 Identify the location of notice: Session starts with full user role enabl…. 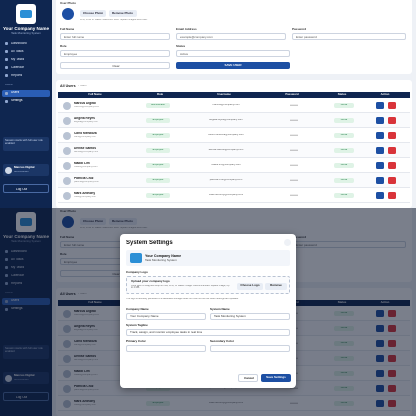
(26, 144).